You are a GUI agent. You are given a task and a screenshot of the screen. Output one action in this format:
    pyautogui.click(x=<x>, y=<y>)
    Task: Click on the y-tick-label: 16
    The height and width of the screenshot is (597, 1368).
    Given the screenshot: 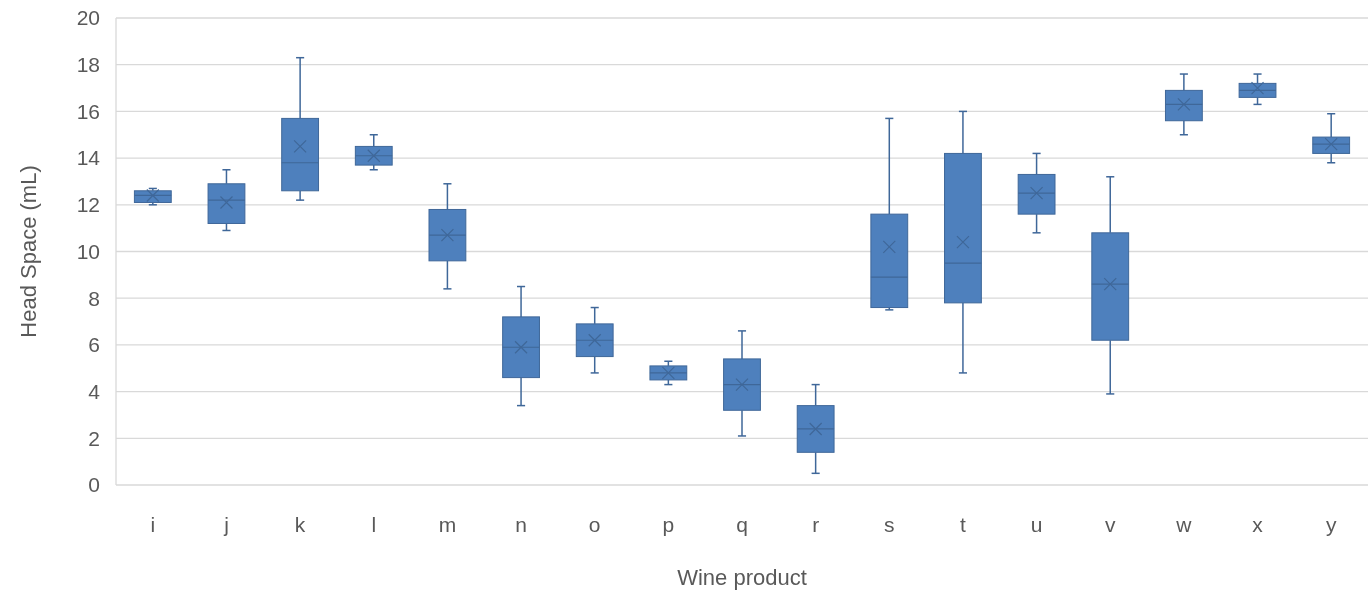 What is the action you would take?
    pyautogui.click(x=88, y=111)
    